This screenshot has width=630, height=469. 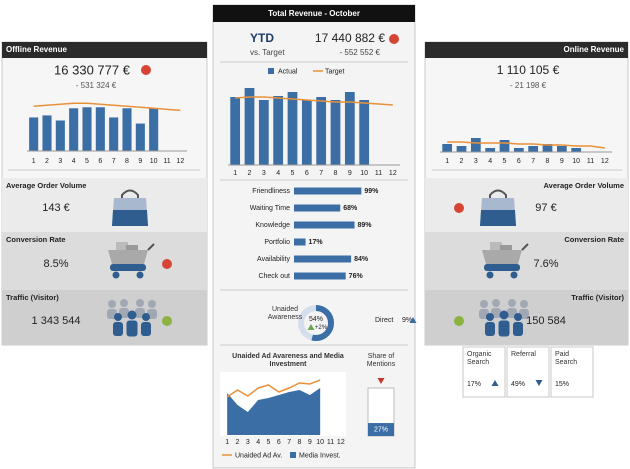 What do you see at coordinates (350, 38) in the screenshot?
I see `total-value: 17 440 882 €` at bounding box center [350, 38].